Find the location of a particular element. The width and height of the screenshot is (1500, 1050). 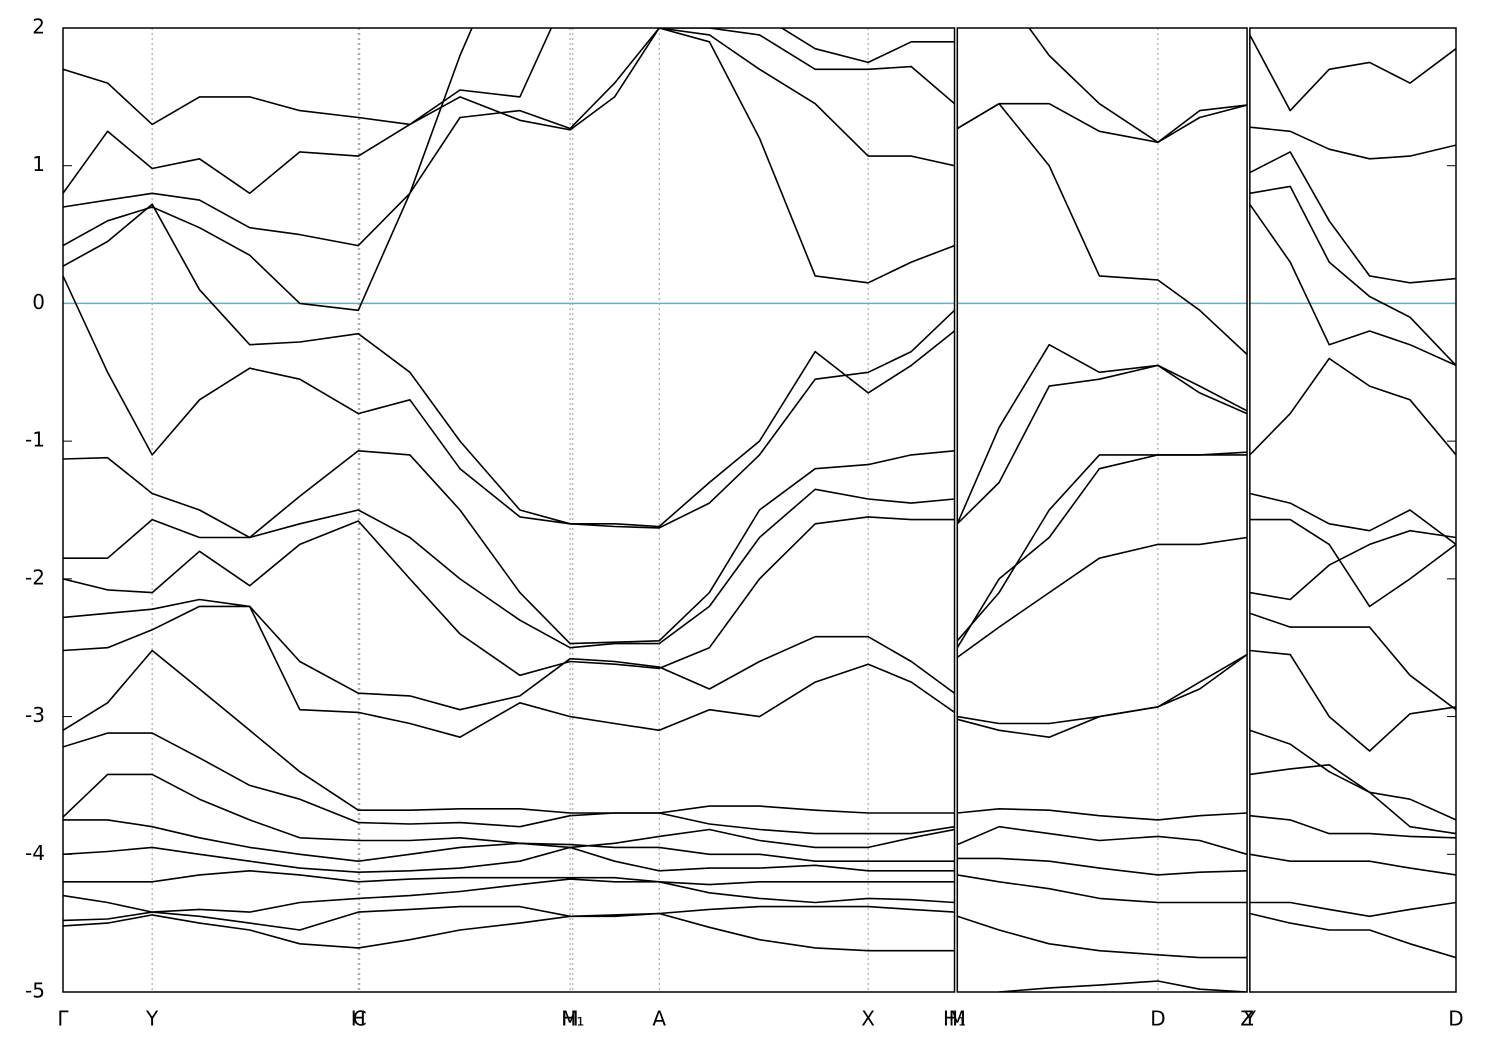

x-tick-label: C is located at coordinates (360, 1019).